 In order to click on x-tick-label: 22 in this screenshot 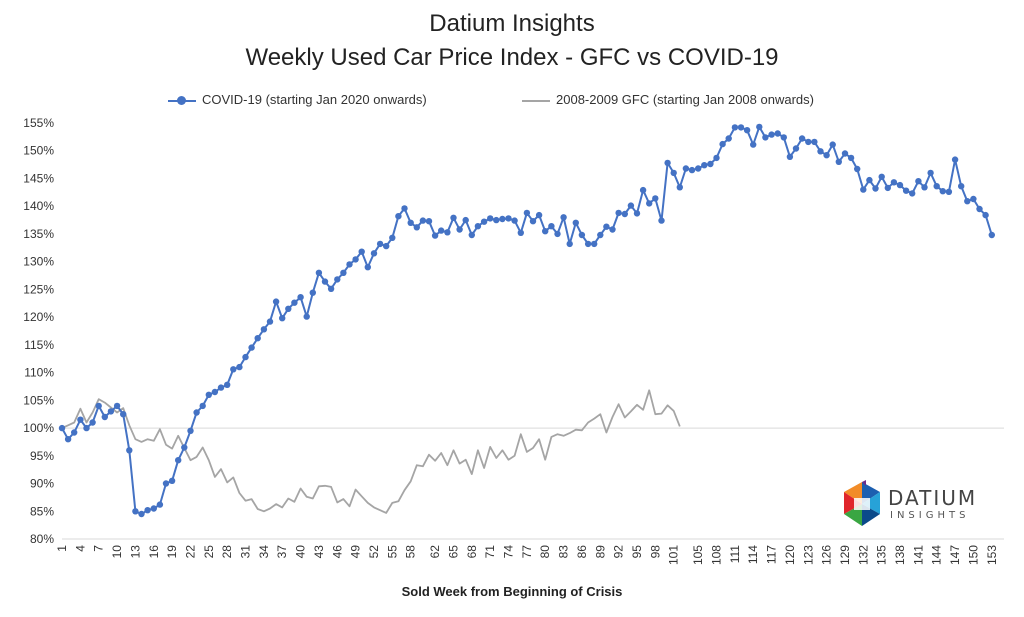, I will do `click(190, 552)`.